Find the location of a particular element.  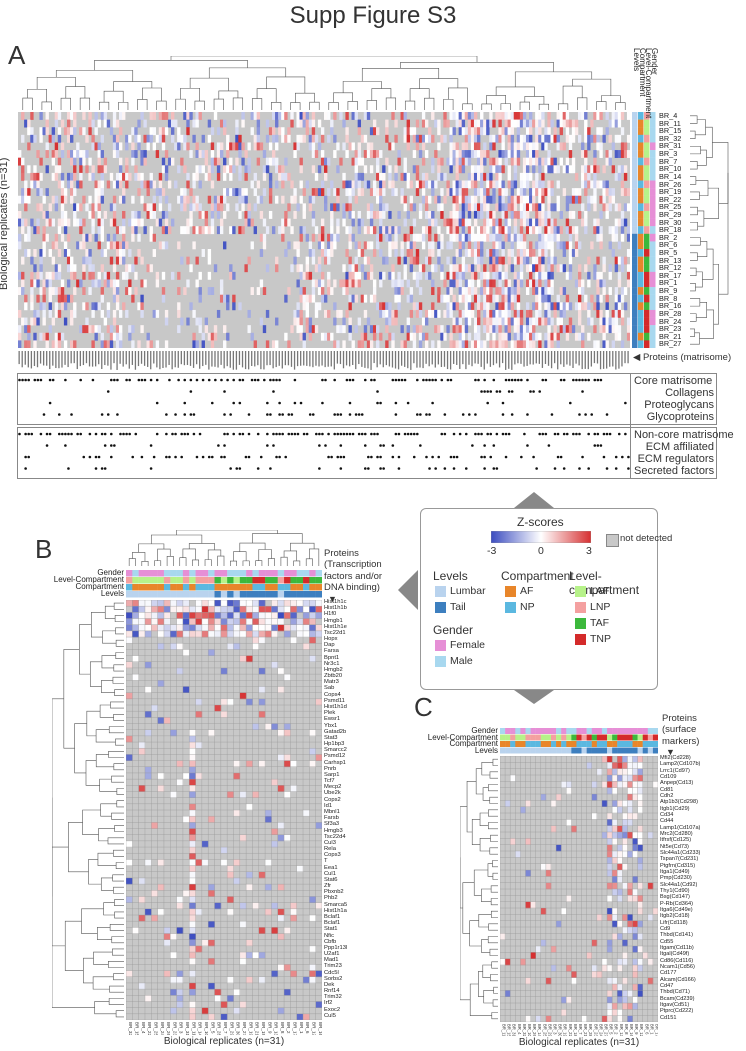

panel-c-heatmap is located at coordinates (579, 889).